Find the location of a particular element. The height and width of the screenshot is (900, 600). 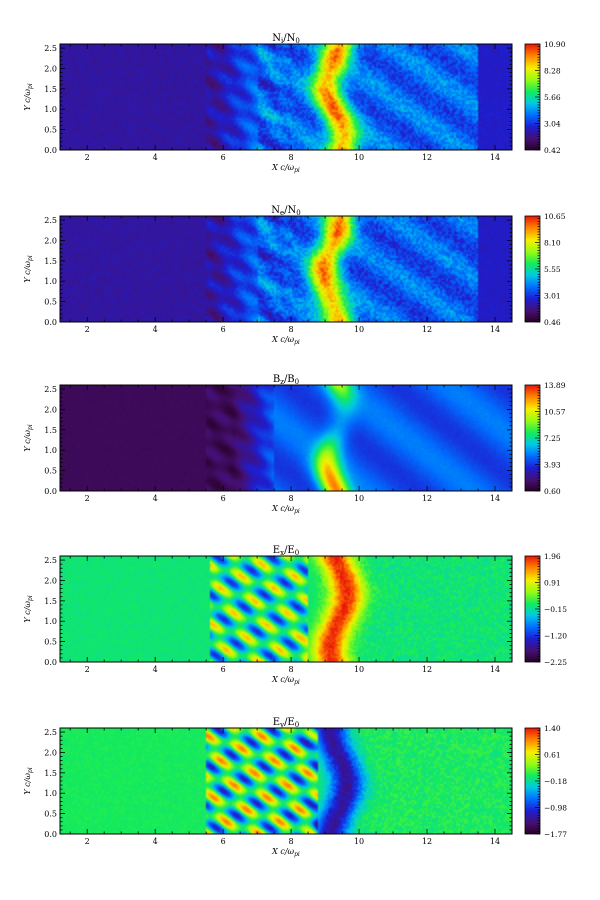

colorbar-tick-label: 10.57 is located at coordinates (555, 412).